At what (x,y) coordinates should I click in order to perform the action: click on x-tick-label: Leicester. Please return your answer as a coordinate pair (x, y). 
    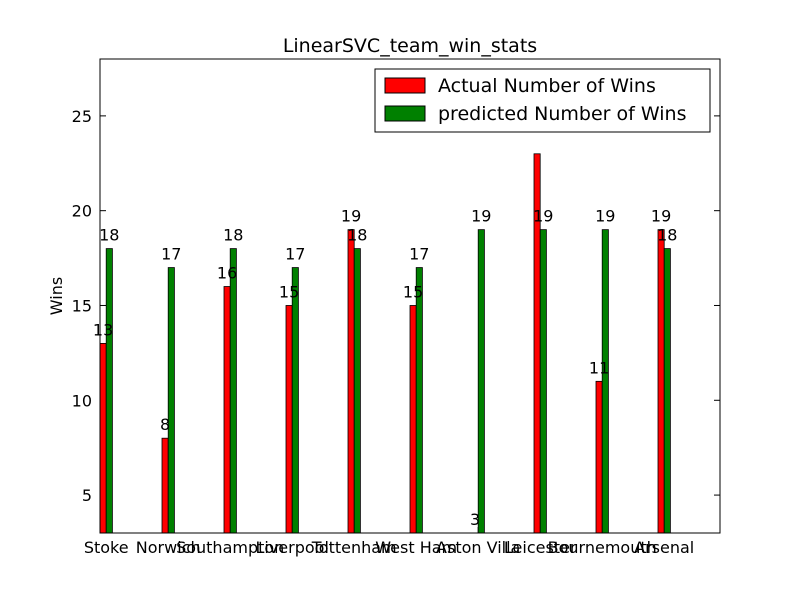
    Looking at the image, I should click on (540, 547).